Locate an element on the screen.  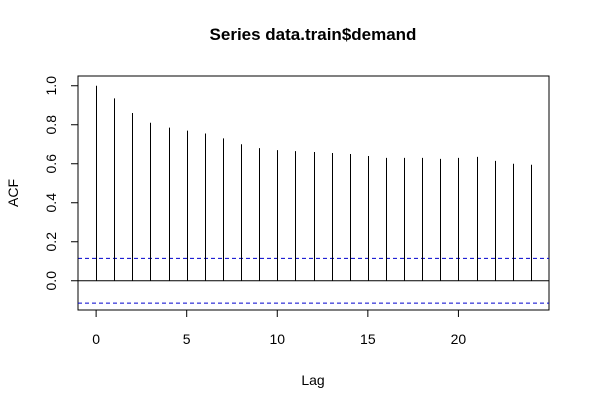
y-axis-label: ACF is located at coordinates (13, 193).